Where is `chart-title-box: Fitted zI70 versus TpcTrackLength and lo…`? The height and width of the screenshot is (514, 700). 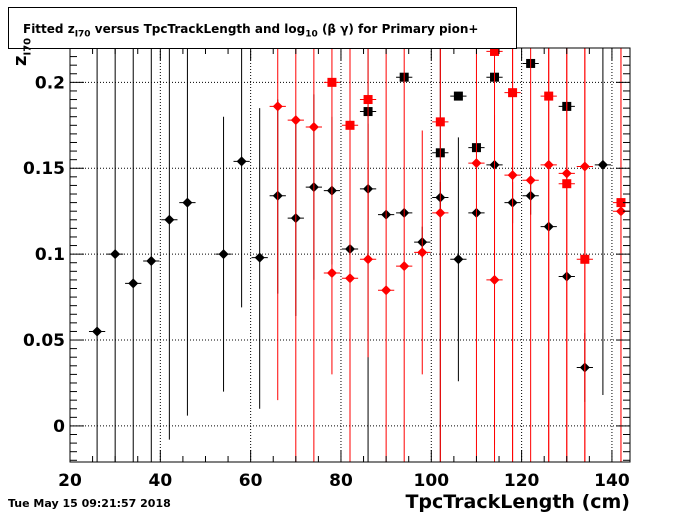 chart-title-box: Fitted zI70 versus TpcTrackLength and lo… is located at coordinates (262, 28).